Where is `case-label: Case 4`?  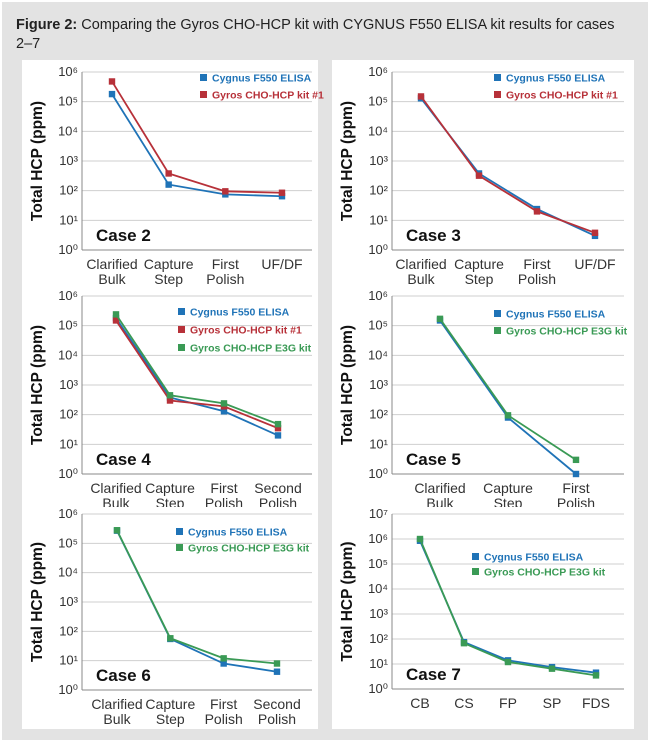 case-label: Case 4 is located at coordinates (123, 459).